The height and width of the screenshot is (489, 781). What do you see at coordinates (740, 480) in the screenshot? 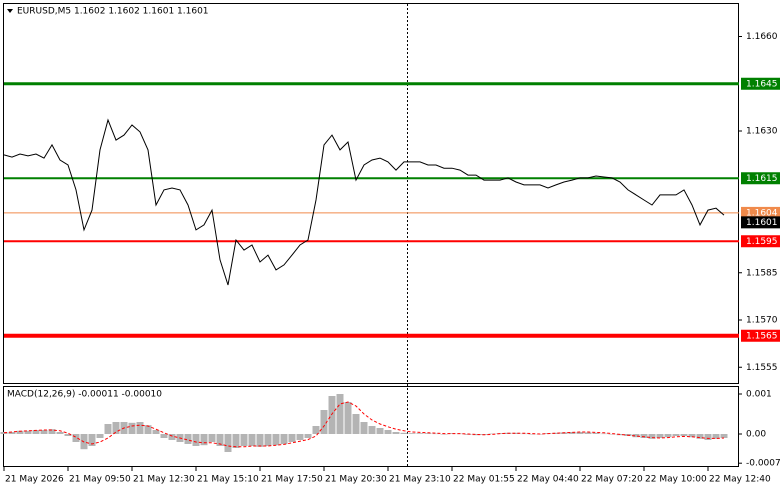
I see `x-tick-label: 22 May 12:40` at bounding box center [740, 480].